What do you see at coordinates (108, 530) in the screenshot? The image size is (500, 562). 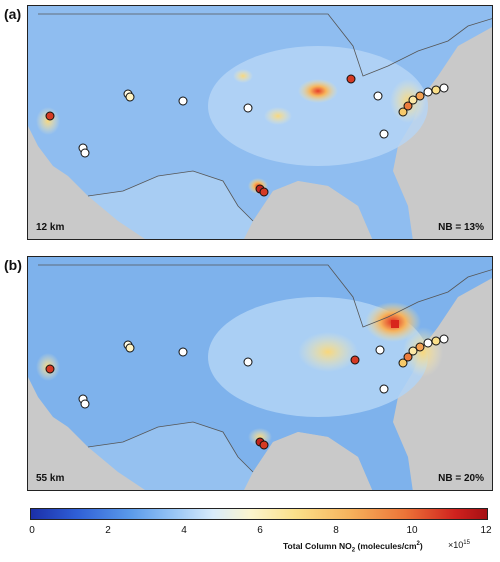 I see `colorbar-tick: 2` at bounding box center [108, 530].